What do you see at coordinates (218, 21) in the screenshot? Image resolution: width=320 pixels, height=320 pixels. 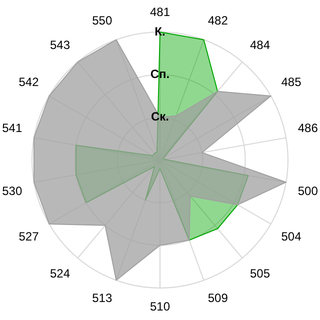 I see `spoke-label: 482` at bounding box center [218, 21].